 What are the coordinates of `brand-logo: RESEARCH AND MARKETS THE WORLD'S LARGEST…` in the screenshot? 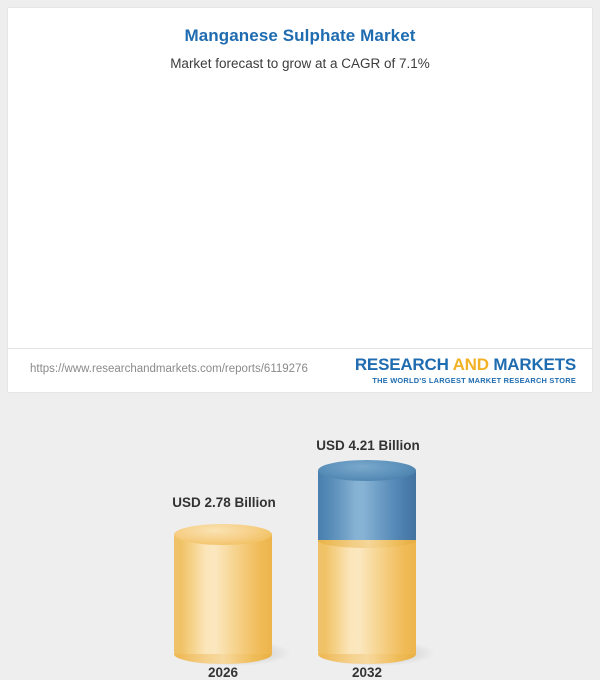 It's located at (465, 371).